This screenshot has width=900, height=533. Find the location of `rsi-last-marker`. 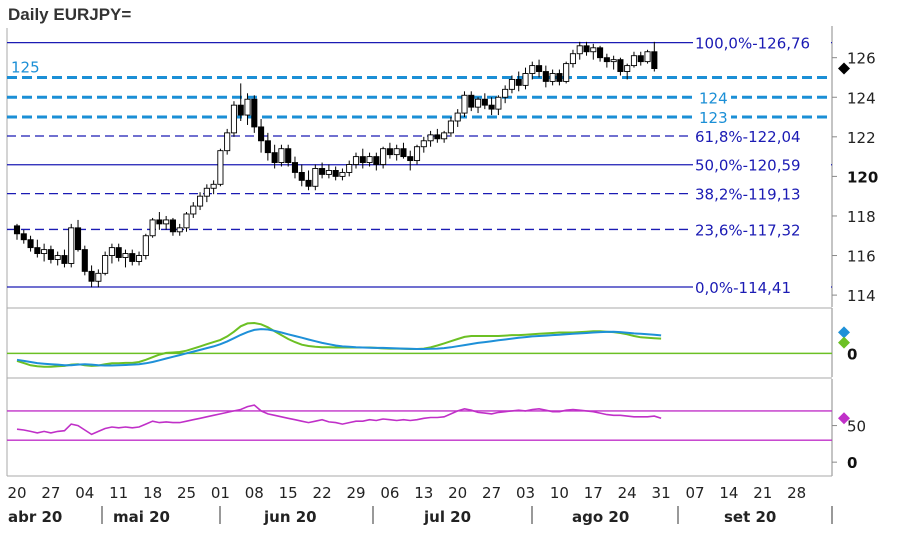

rsi-last-marker is located at coordinates (844, 418).